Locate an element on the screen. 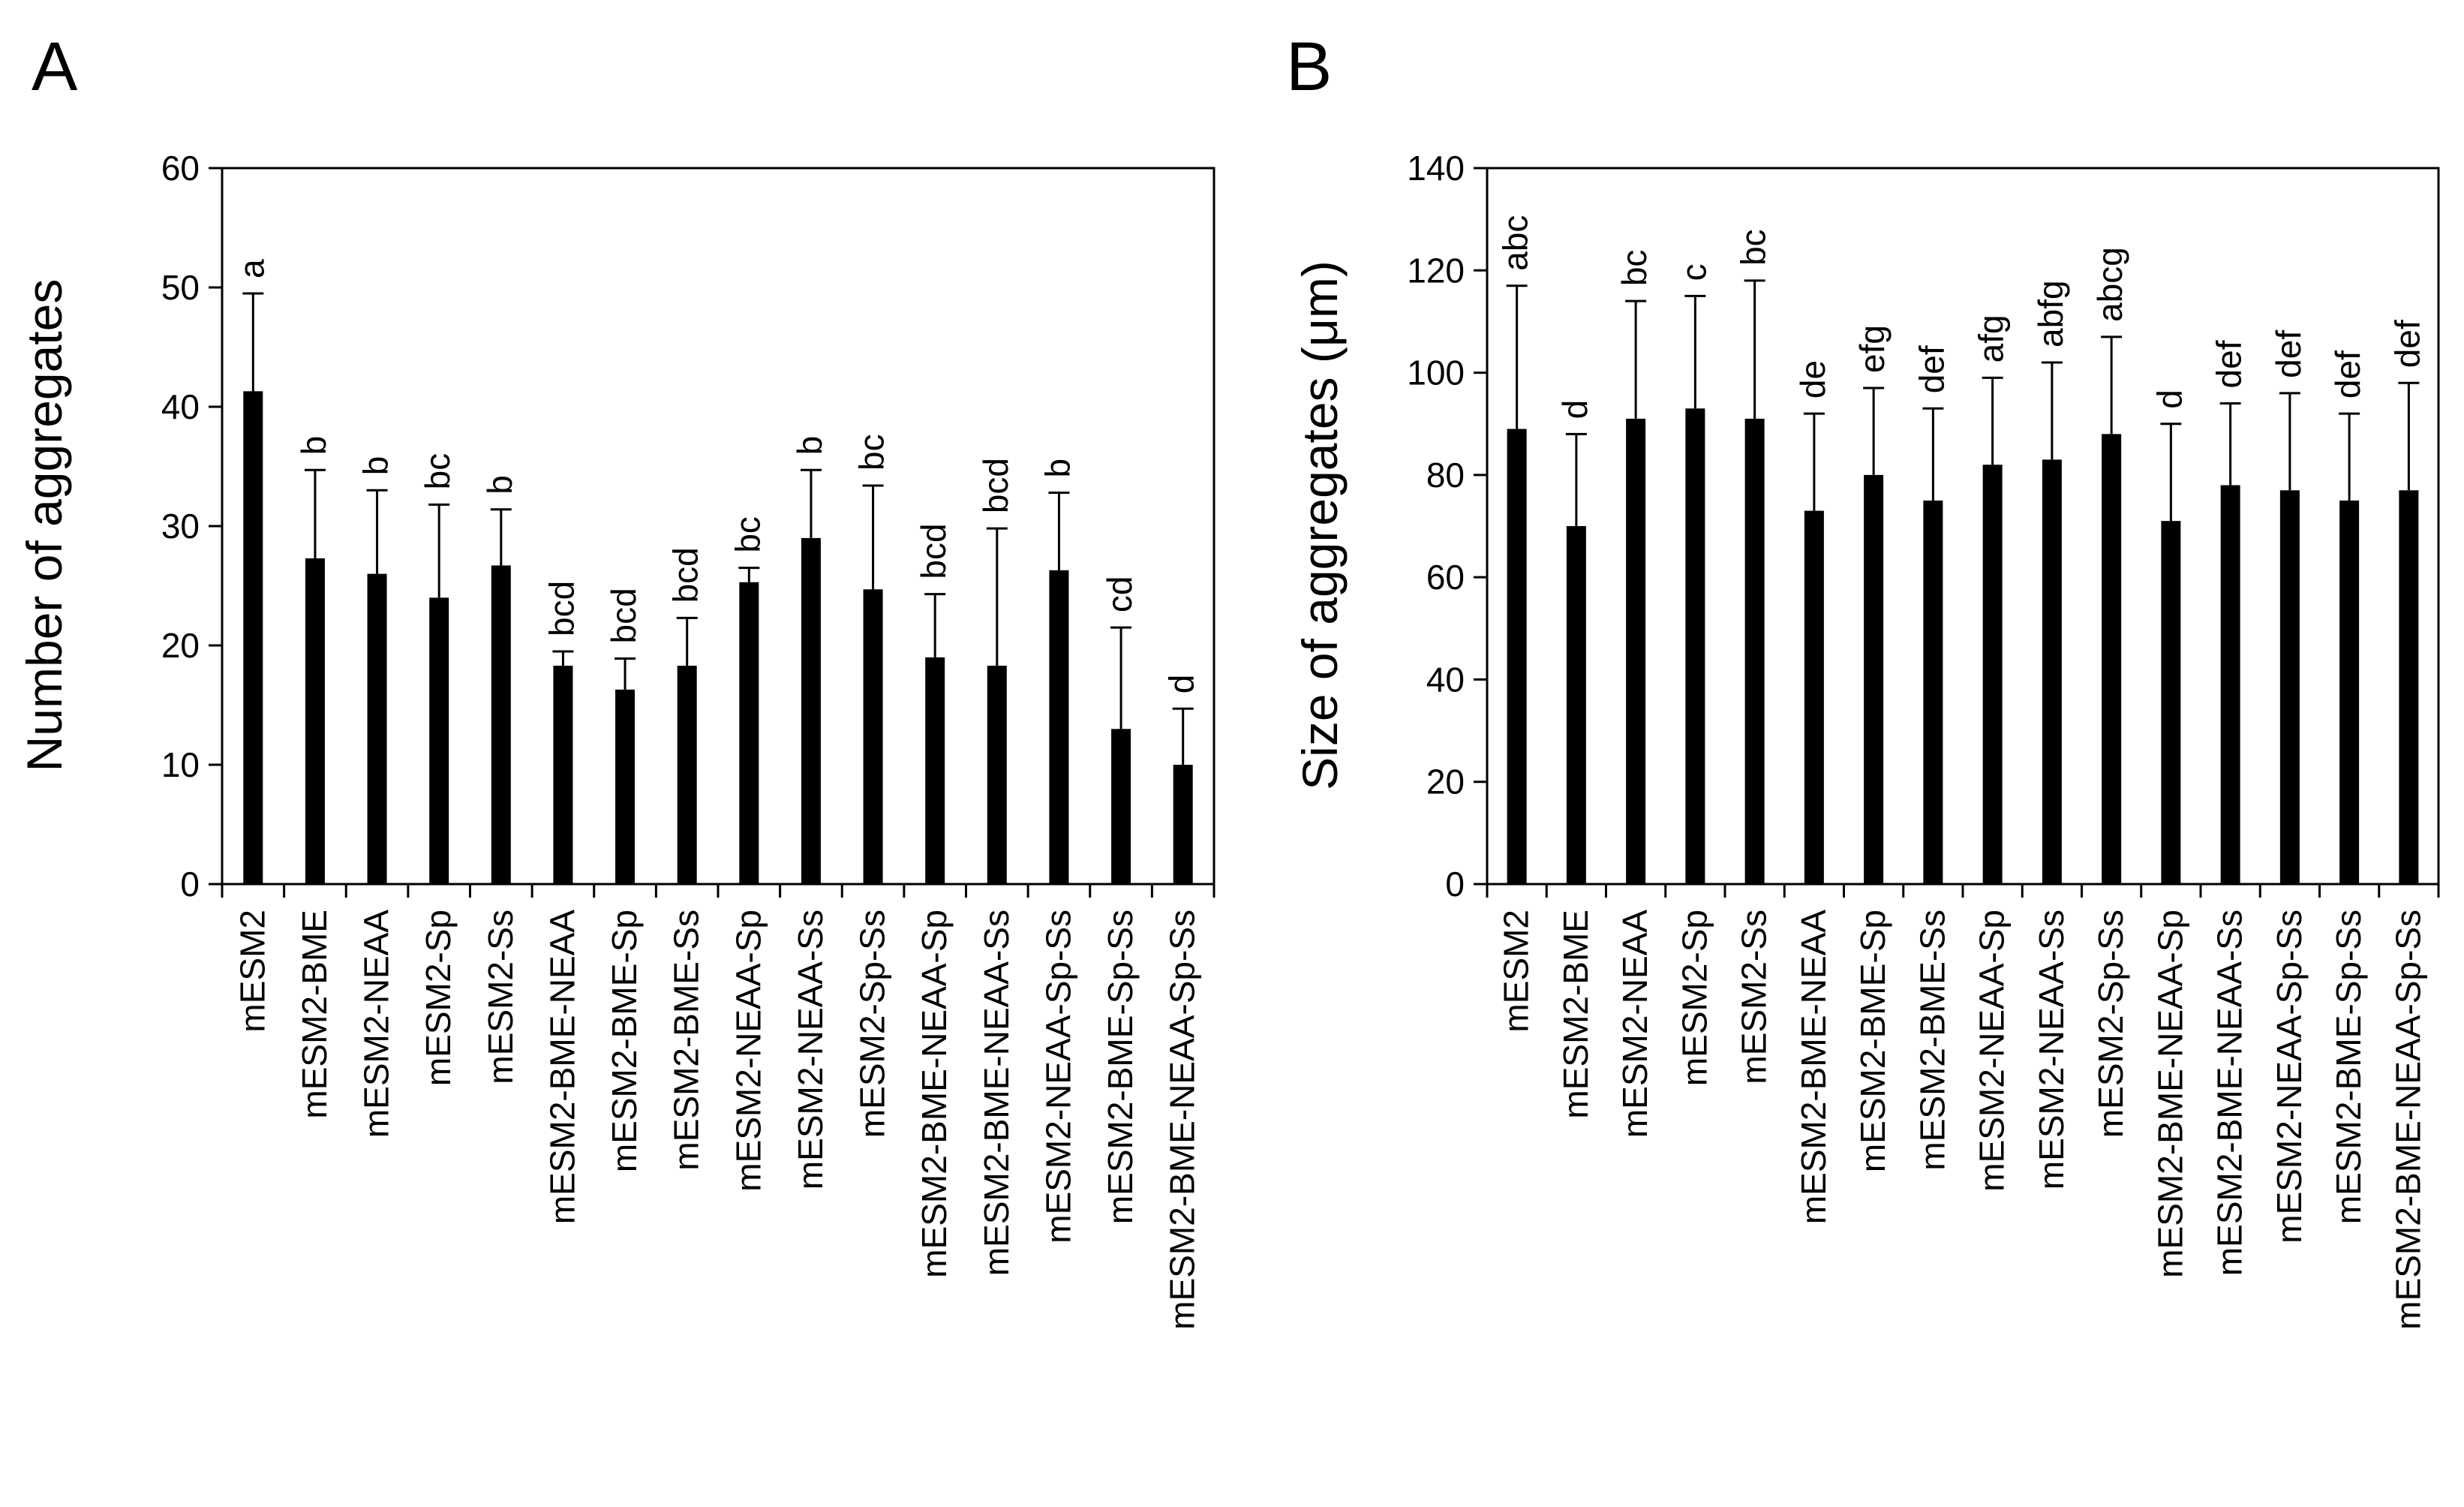 The width and height of the screenshot is (2464, 1507). x-category-label: mESM2-NEAA is located at coordinates (376, 1024).